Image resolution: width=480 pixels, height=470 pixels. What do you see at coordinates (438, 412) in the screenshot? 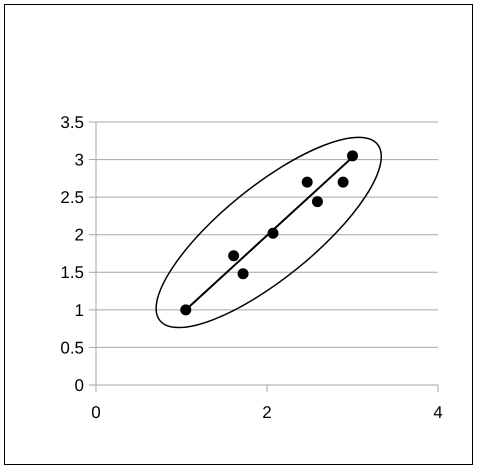
I see `x-tick-label: 4` at bounding box center [438, 412].